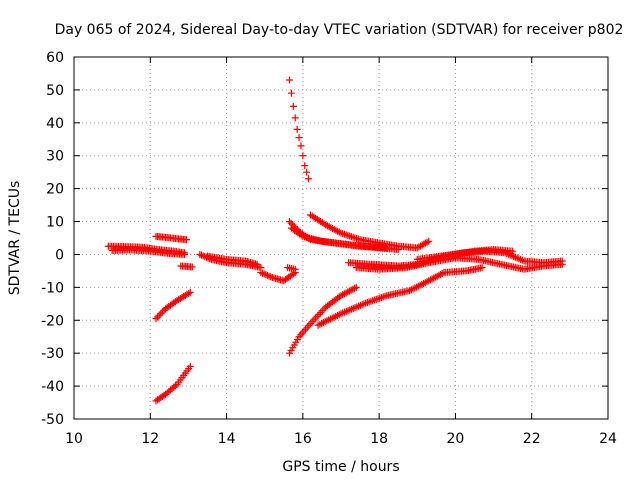 This screenshot has width=640, height=480. What do you see at coordinates (52, 321) in the screenshot?
I see `y-tick-label: -20` at bounding box center [52, 321].